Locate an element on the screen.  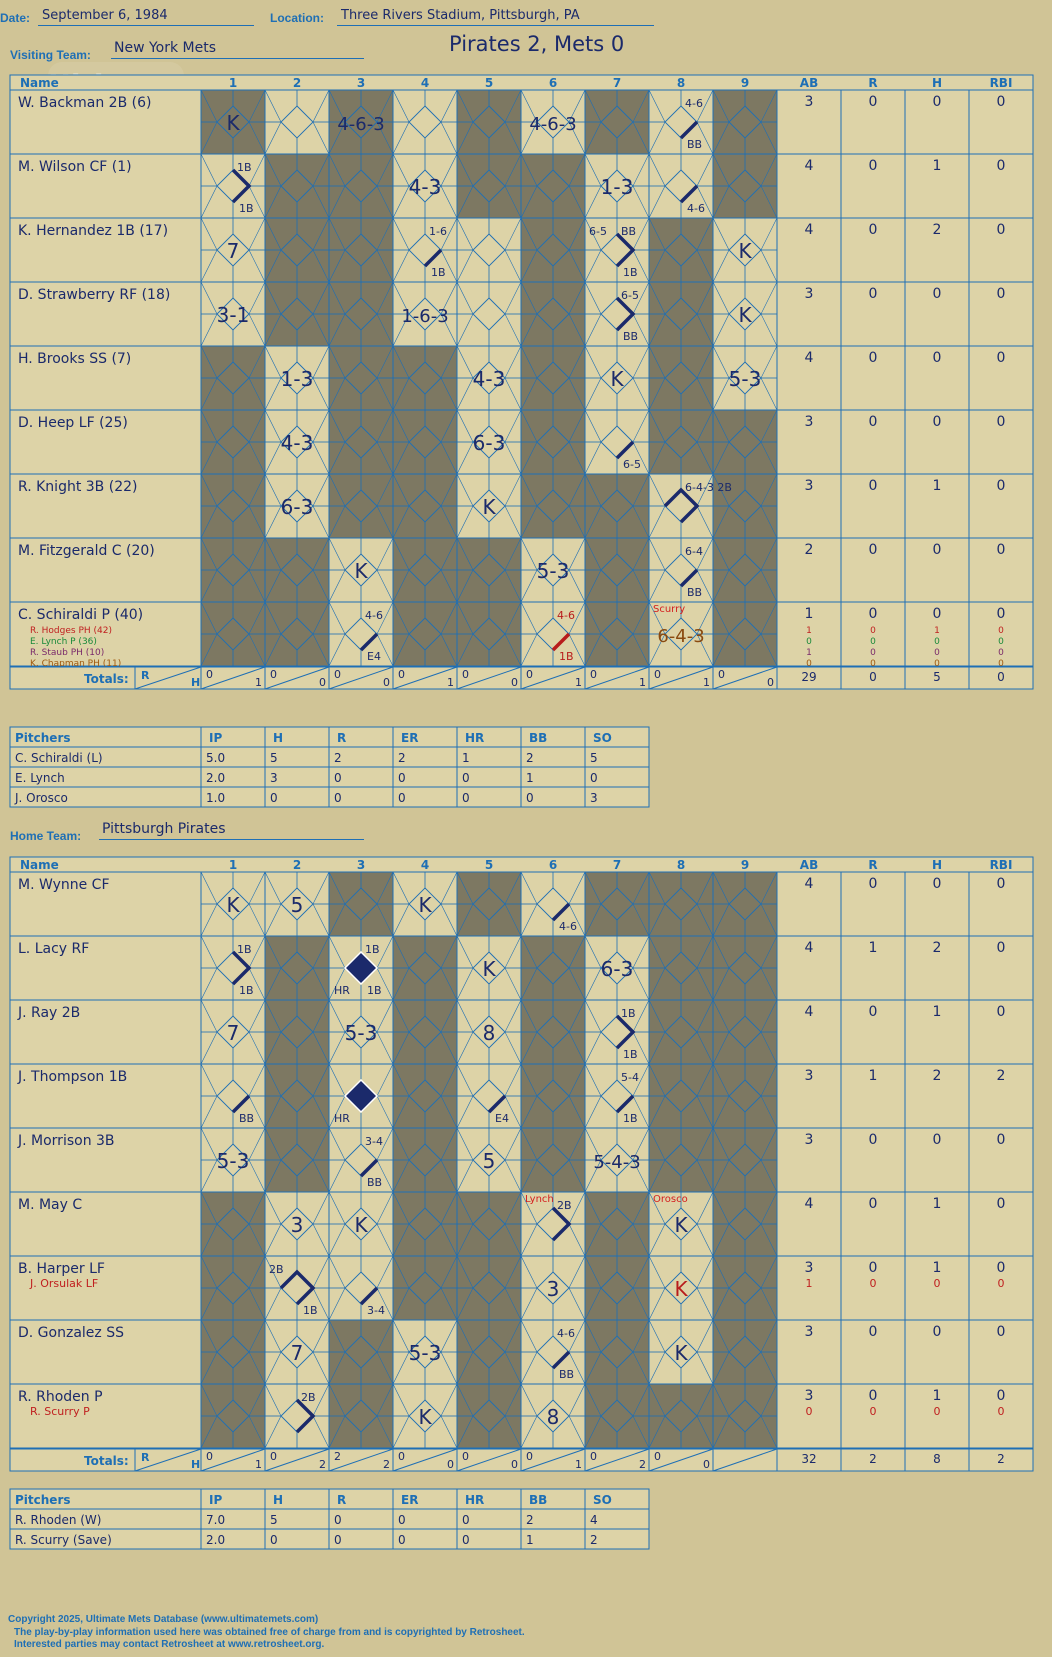
visiting-totals-label: Totals: is located at coordinates (106, 679).